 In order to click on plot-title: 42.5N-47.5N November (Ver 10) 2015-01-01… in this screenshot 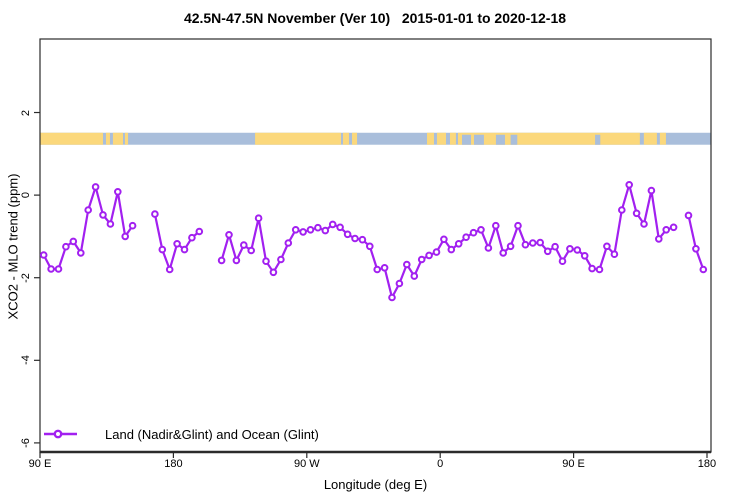, I will do `click(375, 18)`.